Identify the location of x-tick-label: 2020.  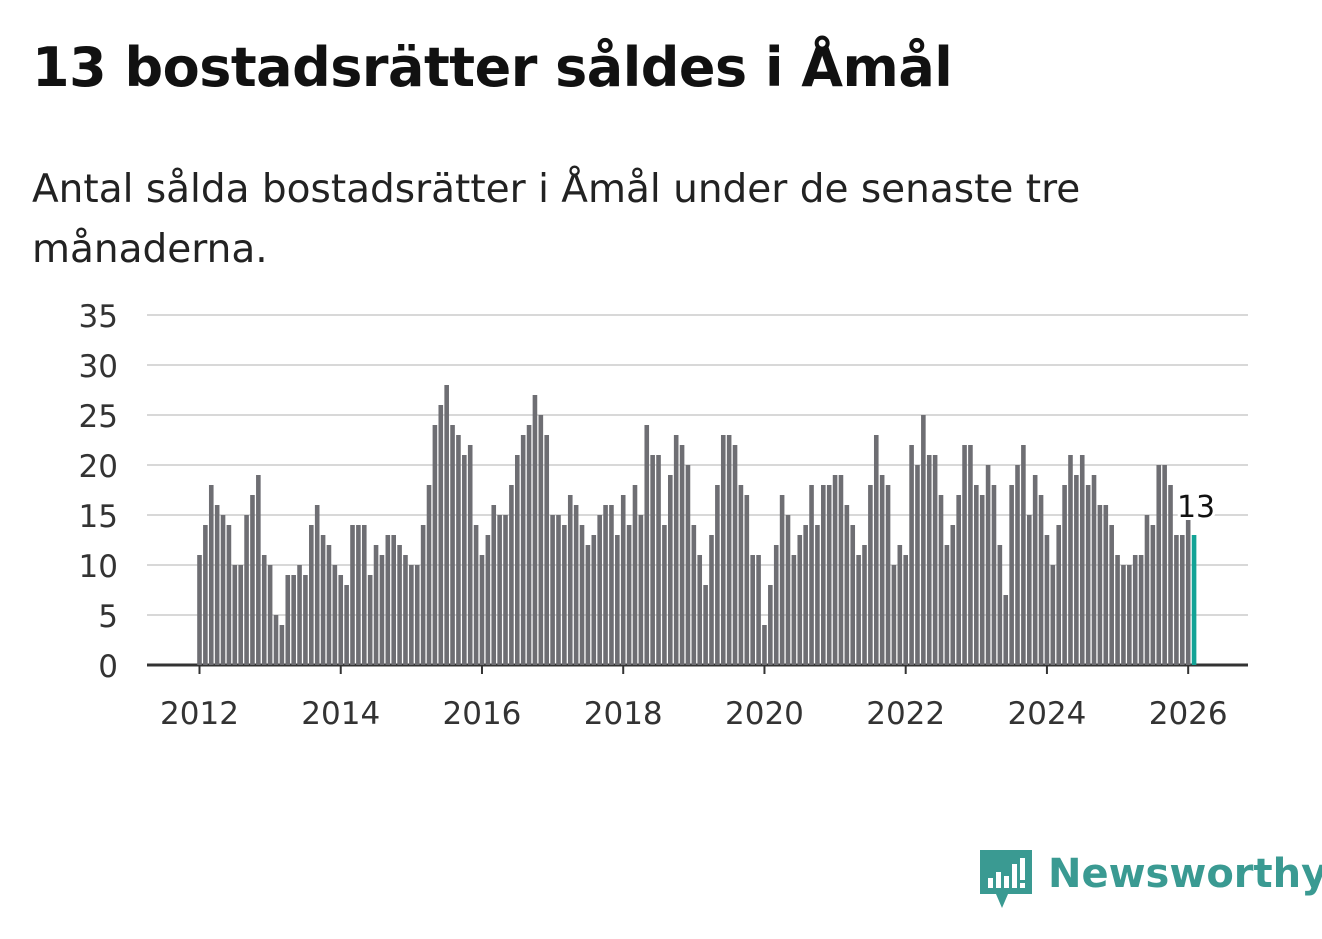
(764, 714).